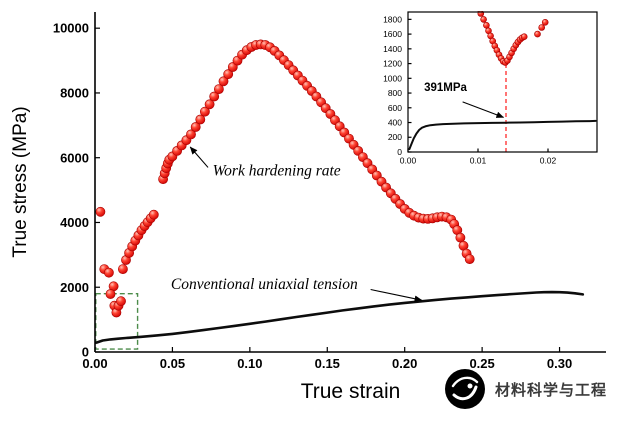 This screenshot has height=425, width=619. What do you see at coordinates (559, 363) in the screenshot?
I see `x-tick-label: 0.30` at bounding box center [559, 363].